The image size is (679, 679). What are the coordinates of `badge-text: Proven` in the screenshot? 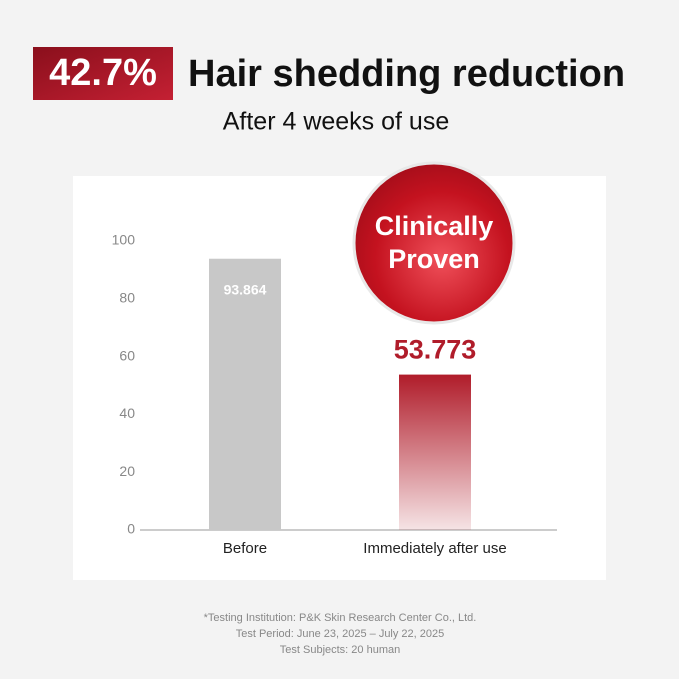 It's located at (434, 259).